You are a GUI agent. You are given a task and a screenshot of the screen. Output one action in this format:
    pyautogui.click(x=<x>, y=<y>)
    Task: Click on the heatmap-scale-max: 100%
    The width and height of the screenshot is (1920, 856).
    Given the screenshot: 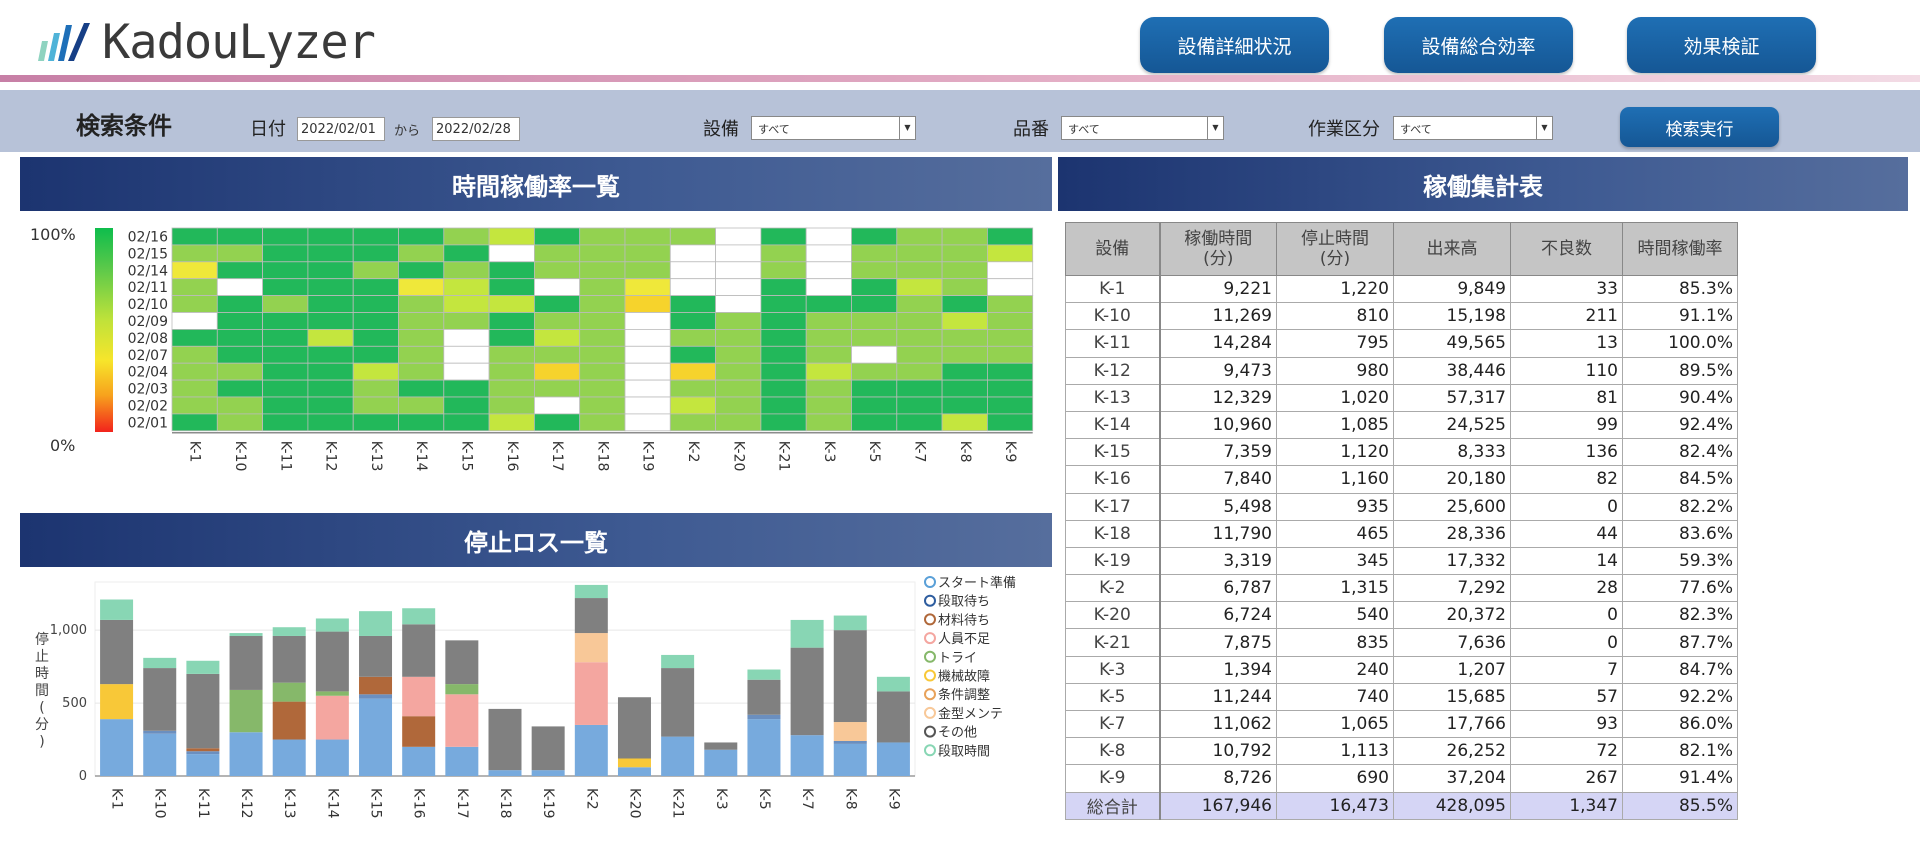 What is the action you would take?
    pyautogui.click(x=53, y=234)
    